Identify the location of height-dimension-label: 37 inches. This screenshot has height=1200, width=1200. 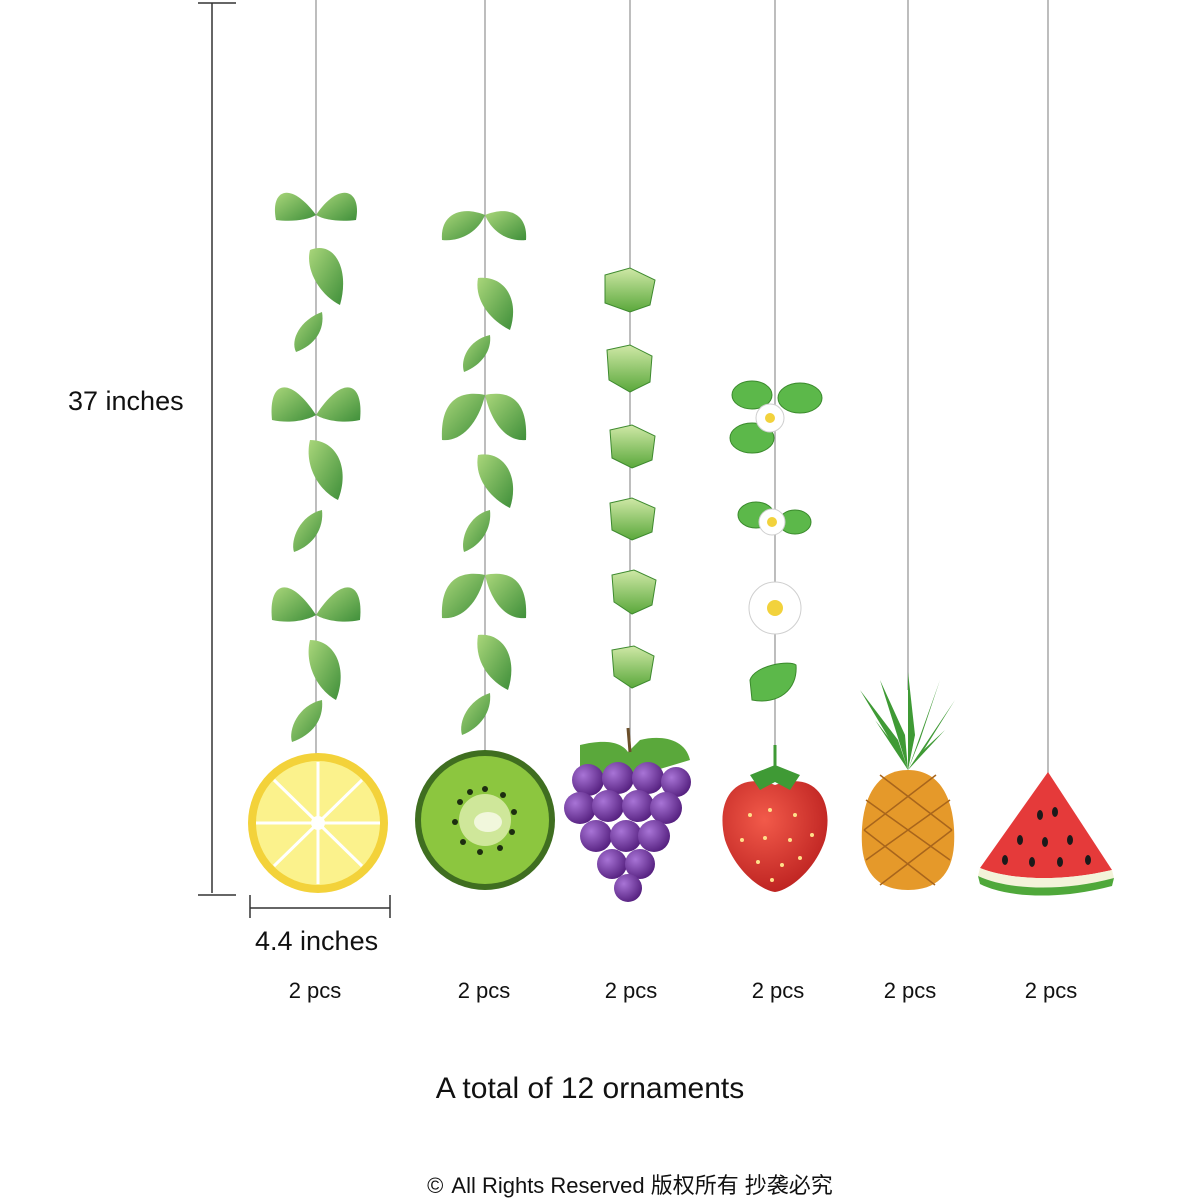
(126, 401).